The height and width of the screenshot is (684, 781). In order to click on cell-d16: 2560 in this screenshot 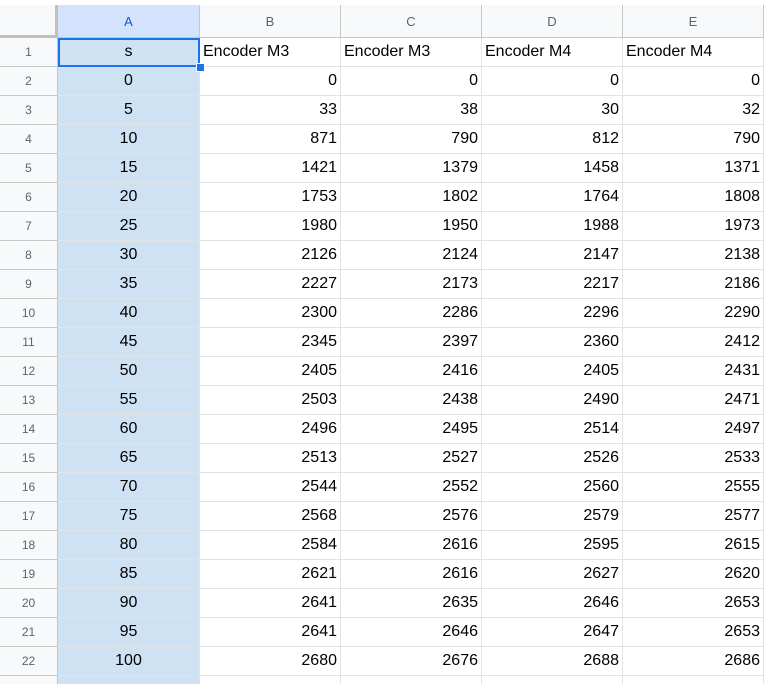, I will do `click(552, 487)`.